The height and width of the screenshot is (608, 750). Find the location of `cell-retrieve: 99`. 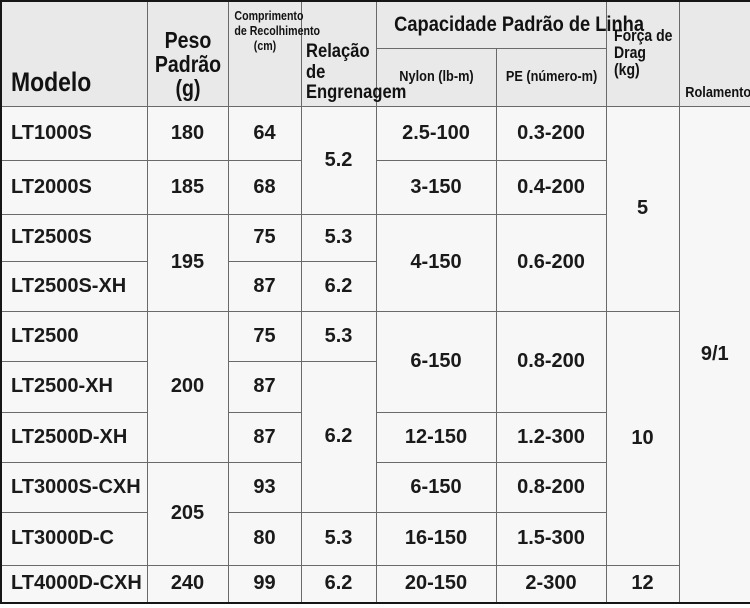

cell-retrieve: 99 is located at coordinates (264, 584).